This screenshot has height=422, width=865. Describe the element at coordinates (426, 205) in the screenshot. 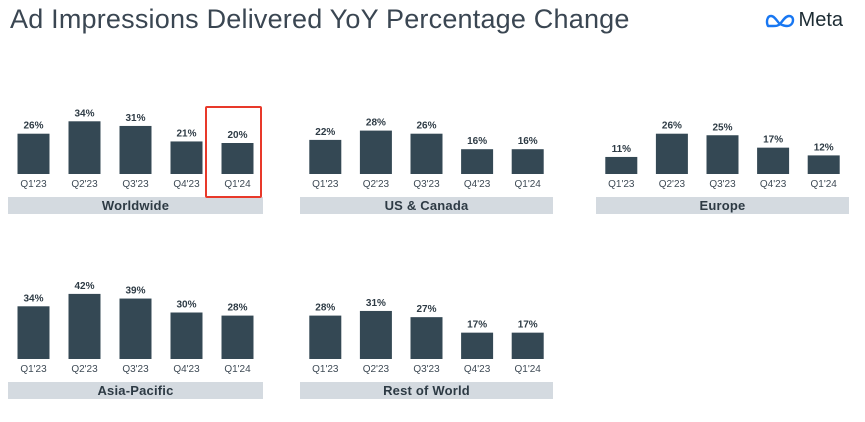

I see `region-label-us-canada: US & Canada` at that location.